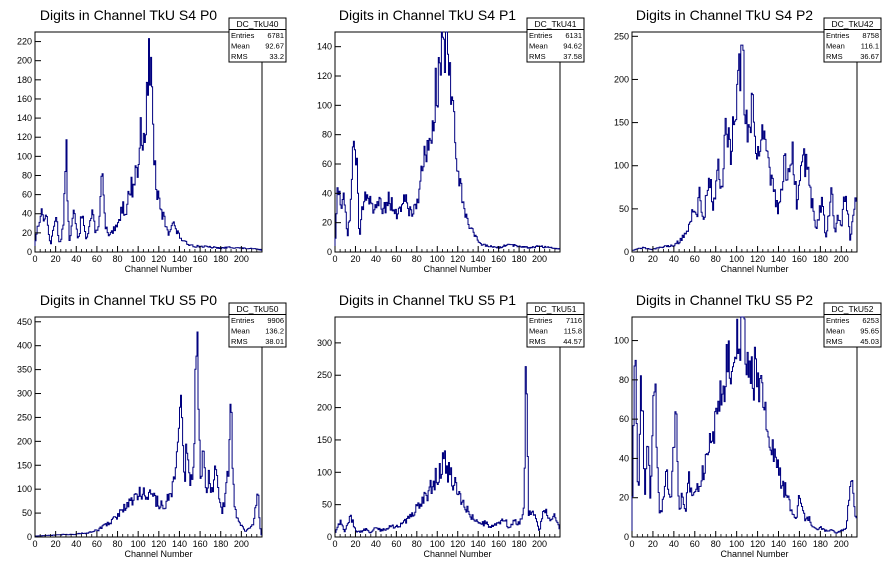  I want to click on y-tick-label: 450, so click(24, 322).